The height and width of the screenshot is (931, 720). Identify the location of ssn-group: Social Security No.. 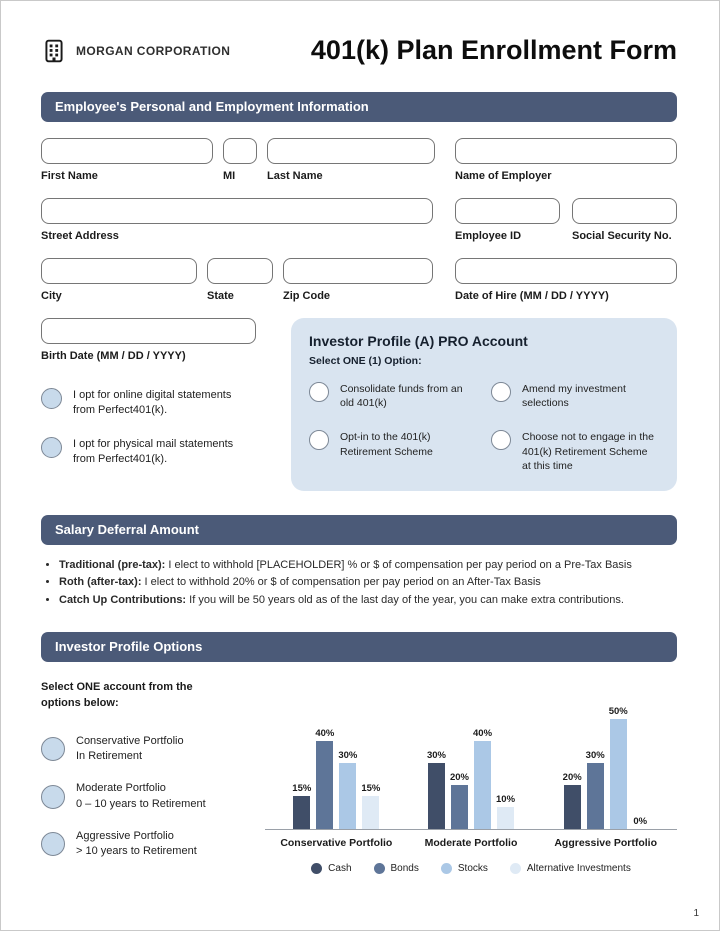
(624, 220).